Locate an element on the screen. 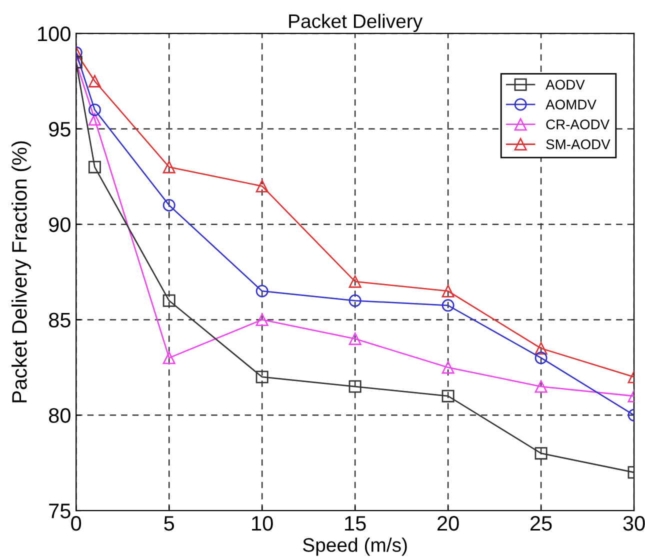  y-tick-label: 100 is located at coordinates (54, 34).